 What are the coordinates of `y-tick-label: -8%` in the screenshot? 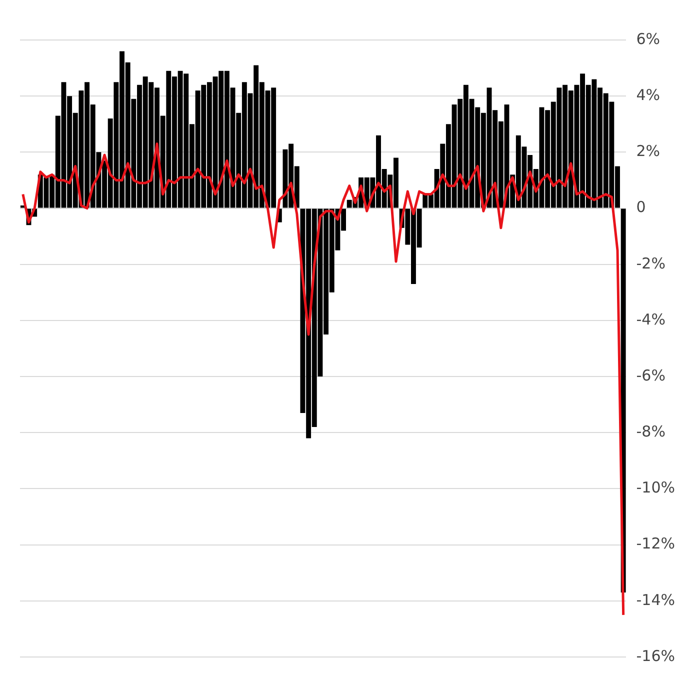 It's located at (651, 431).